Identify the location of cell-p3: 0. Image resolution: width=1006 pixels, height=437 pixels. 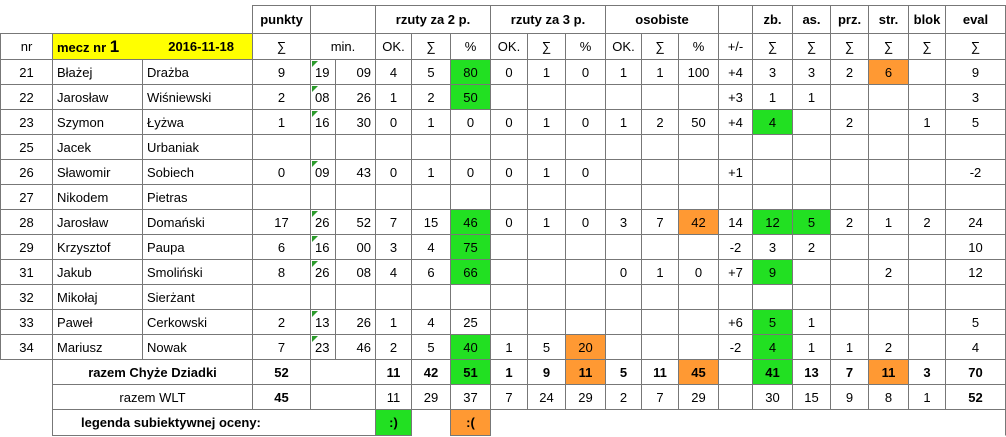
(585, 122).